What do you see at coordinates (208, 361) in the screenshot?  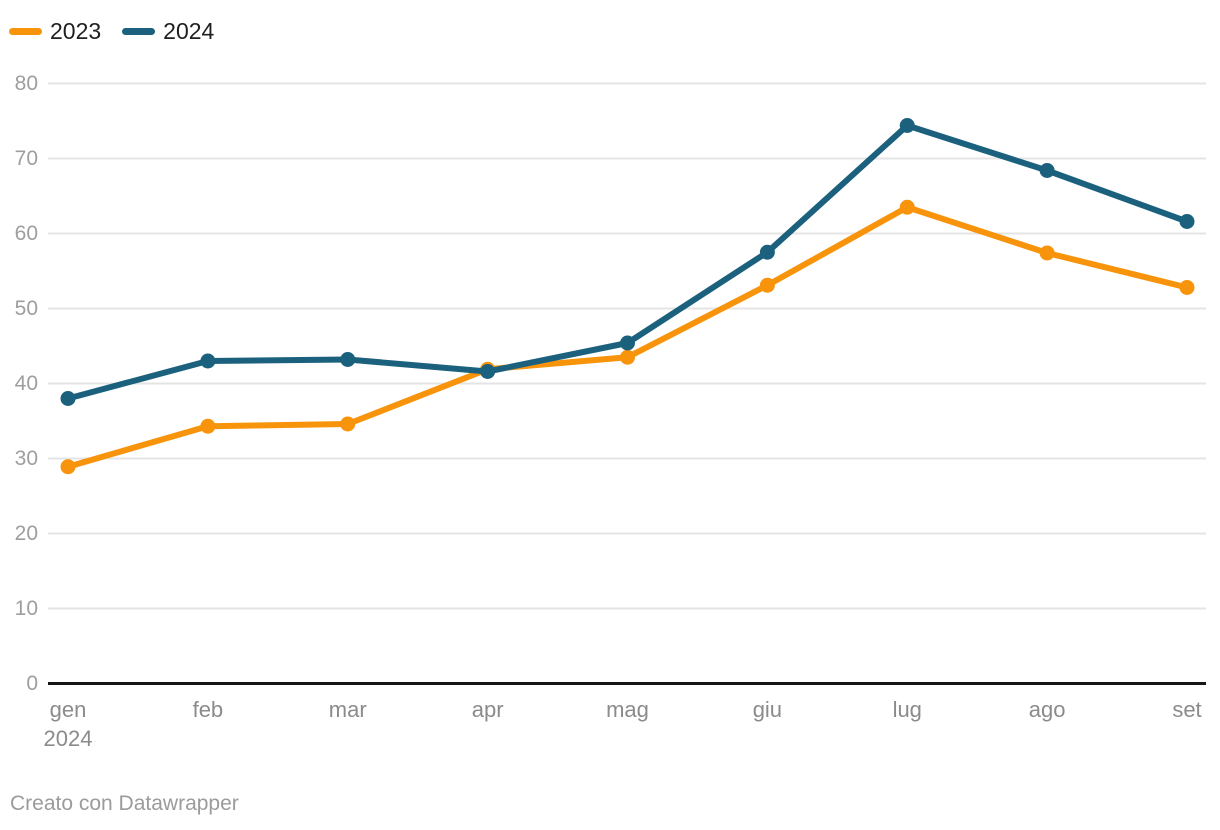 I see `data-point-2024-feb` at bounding box center [208, 361].